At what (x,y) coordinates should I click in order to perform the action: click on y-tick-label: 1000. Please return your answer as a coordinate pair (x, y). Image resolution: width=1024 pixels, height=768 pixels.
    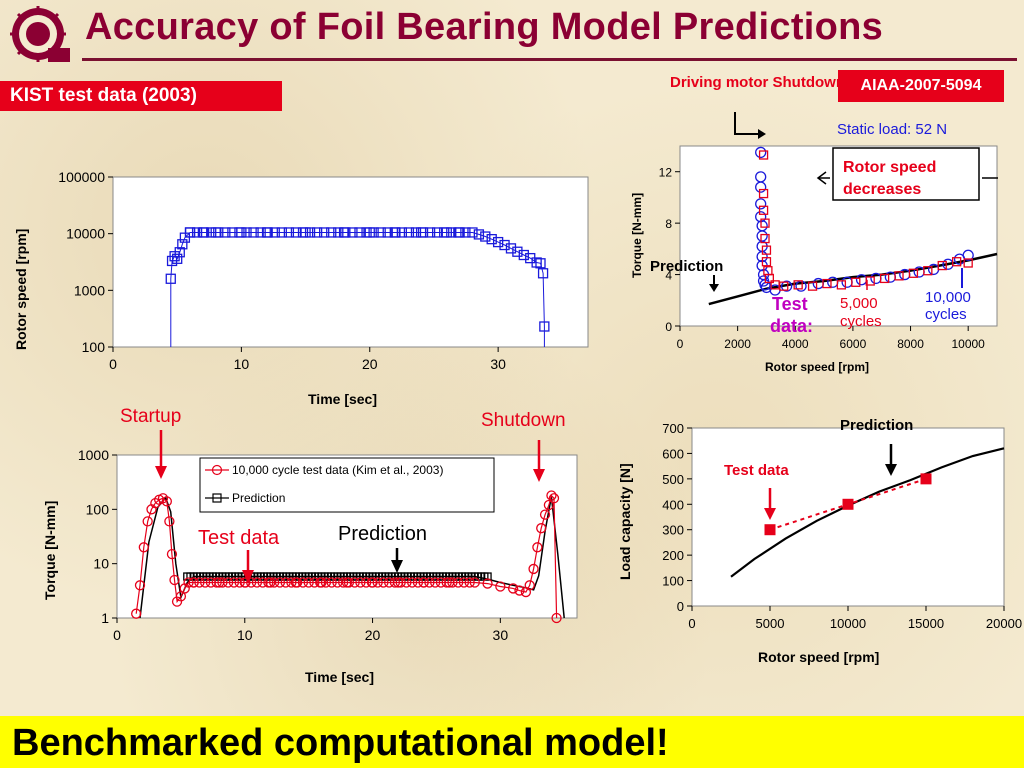
    Looking at the image, I should click on (93, 455).